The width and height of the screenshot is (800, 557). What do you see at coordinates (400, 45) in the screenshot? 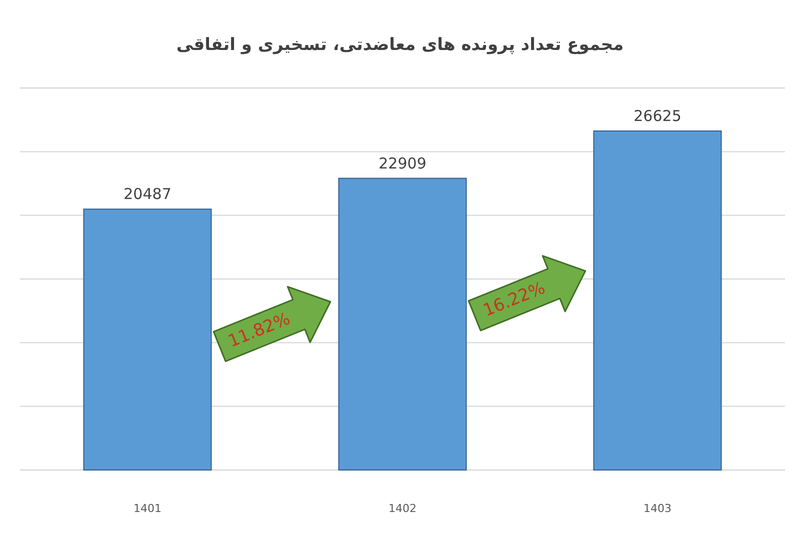
I see `title: مجموع تعداد پرونده های معاضدتی، تسخیری و اتفاقی` at bounding box center [400, 45].